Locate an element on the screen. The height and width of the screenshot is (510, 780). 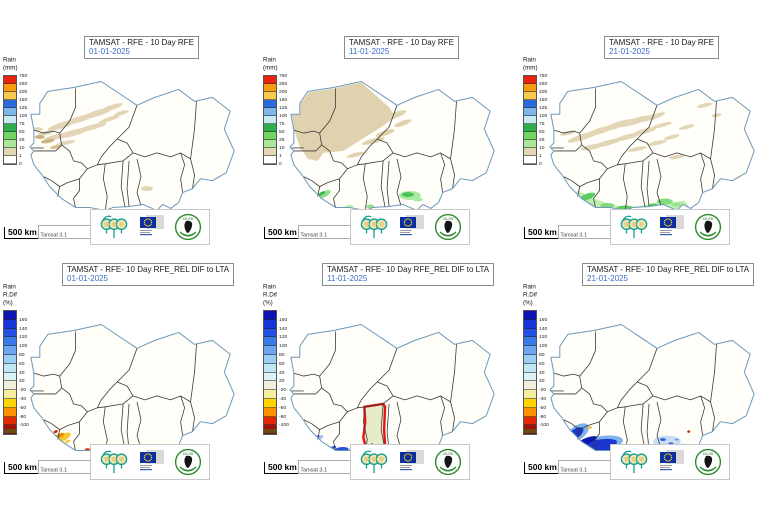
panel-date: 11-01-2025 is located at coordinates (347, 278).